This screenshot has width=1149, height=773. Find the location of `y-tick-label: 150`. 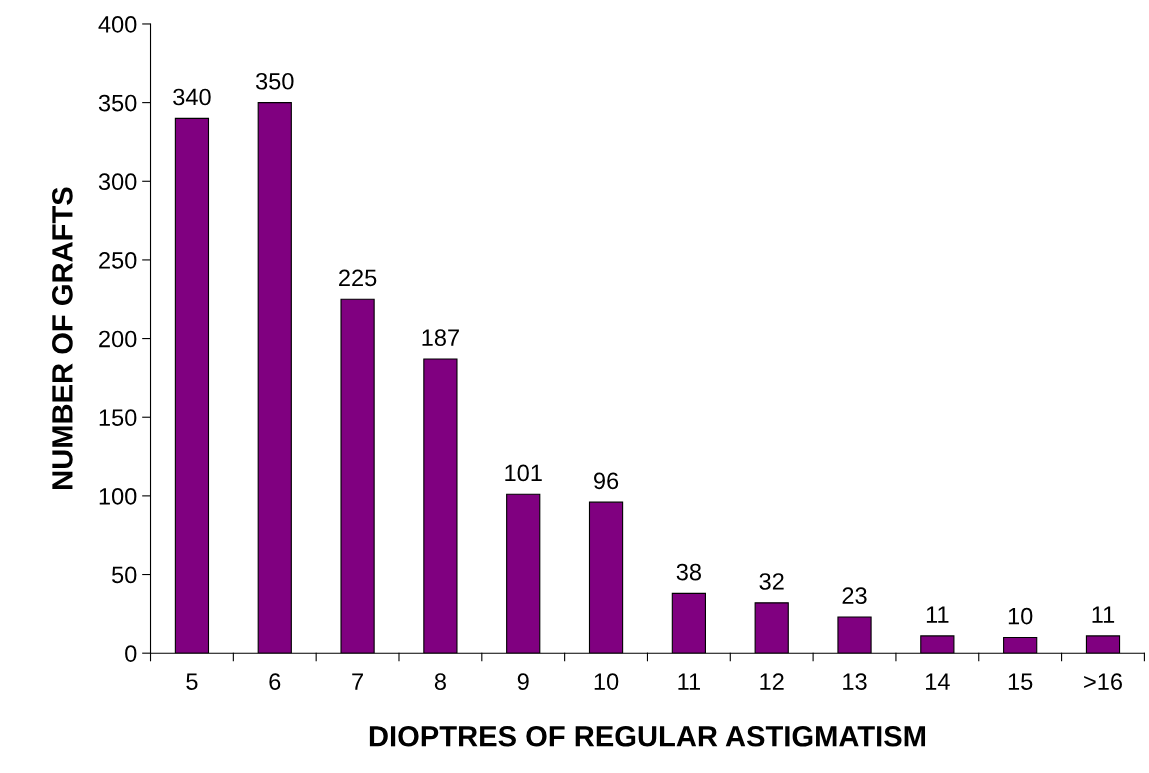

y-tick-label: 150 is located at coordinates (118, 418).